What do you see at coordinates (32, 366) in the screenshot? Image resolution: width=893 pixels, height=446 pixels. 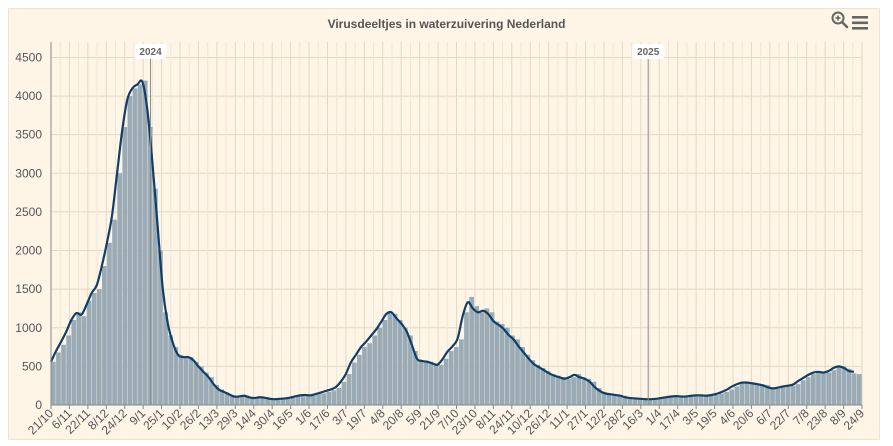 I see `y-tick-label: 500` at bounding box center [32, 366].